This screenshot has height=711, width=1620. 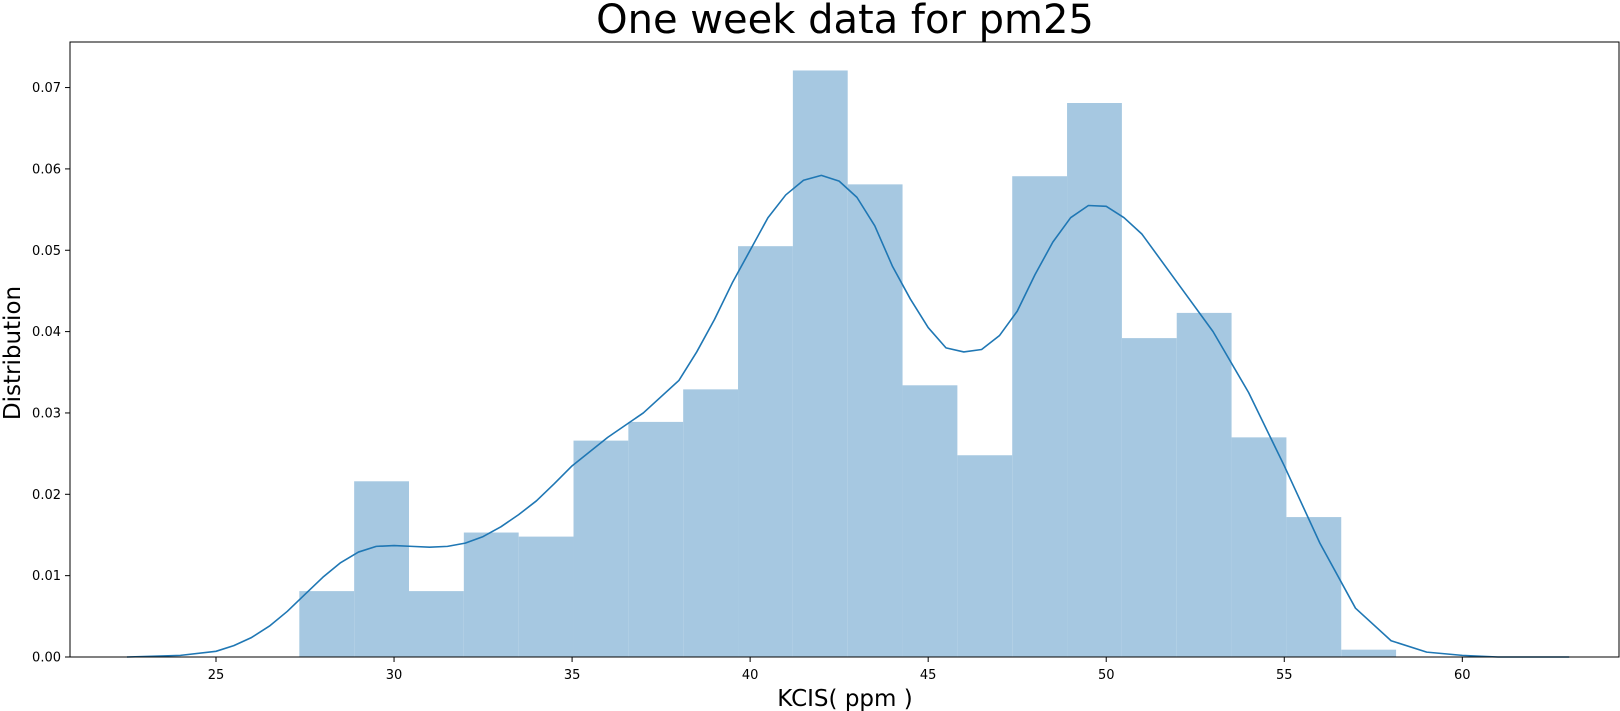 What do you see at coordinates (845, 21) in the screenshot?
I see `chart-title: One week data for pm25` at bounding box center [845, 21].